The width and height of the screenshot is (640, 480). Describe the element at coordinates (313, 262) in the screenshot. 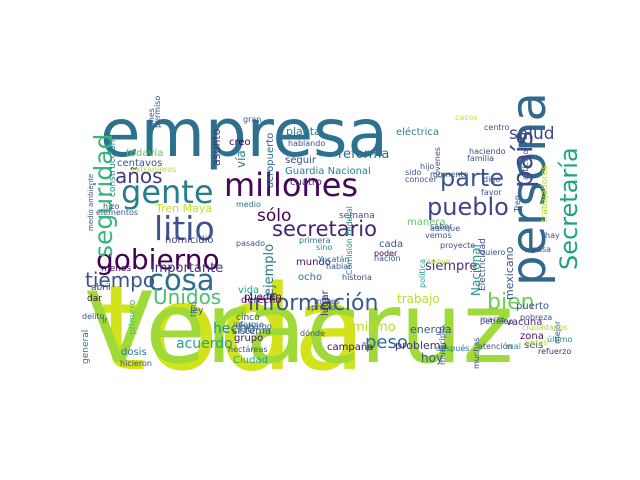

I see `word-mundo: mundo` at that location.